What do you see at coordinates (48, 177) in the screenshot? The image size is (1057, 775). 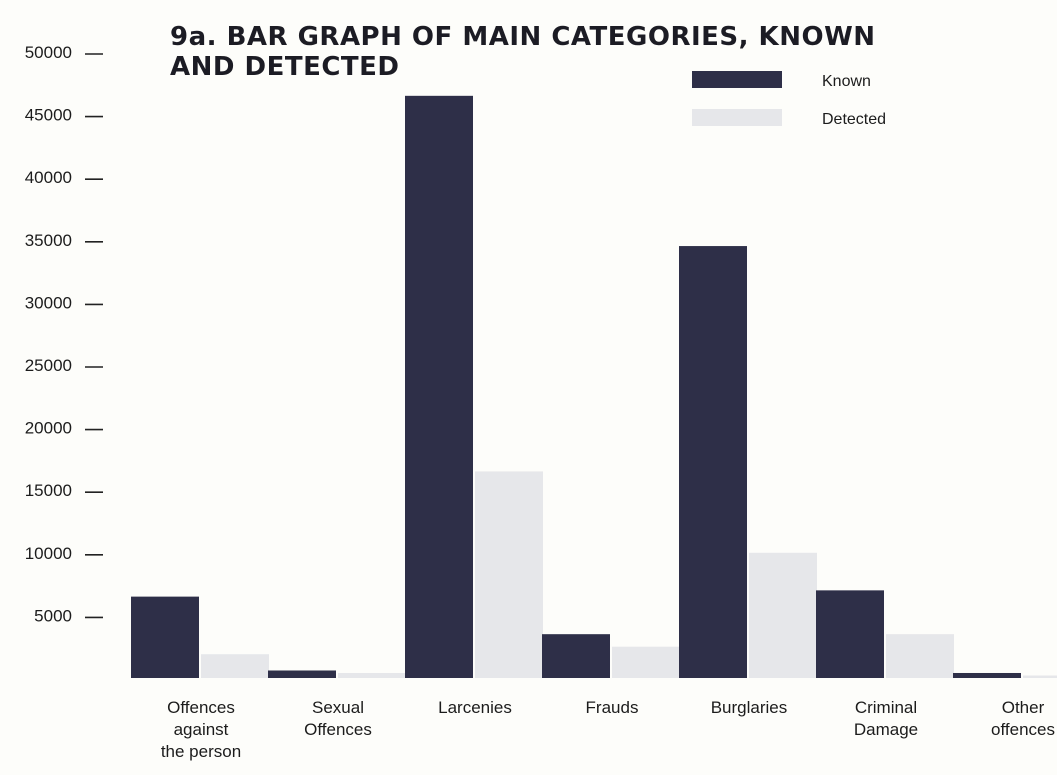 I see `y-tick-label: 40000` at bounding box center [48, 177].